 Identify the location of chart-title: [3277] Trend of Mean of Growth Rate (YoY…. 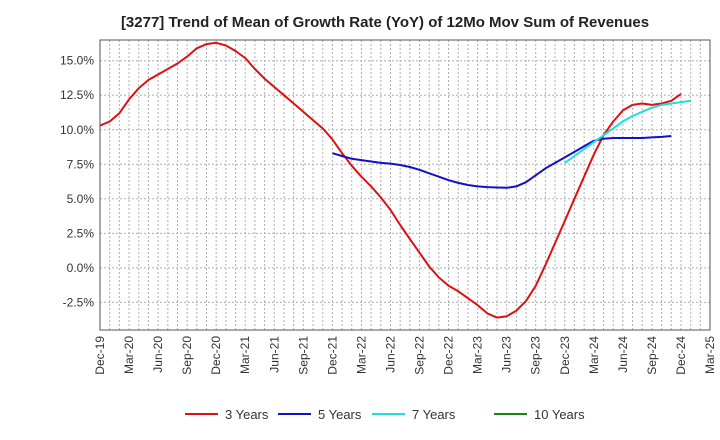
(385, 22).